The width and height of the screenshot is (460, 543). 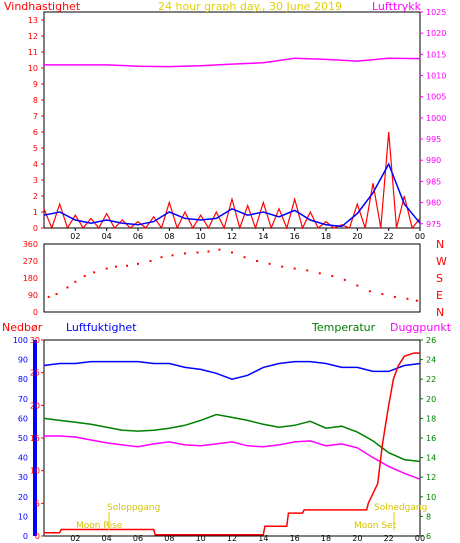 I want to click on direction-y-tick-label: 270, so click(x=30, y=261).